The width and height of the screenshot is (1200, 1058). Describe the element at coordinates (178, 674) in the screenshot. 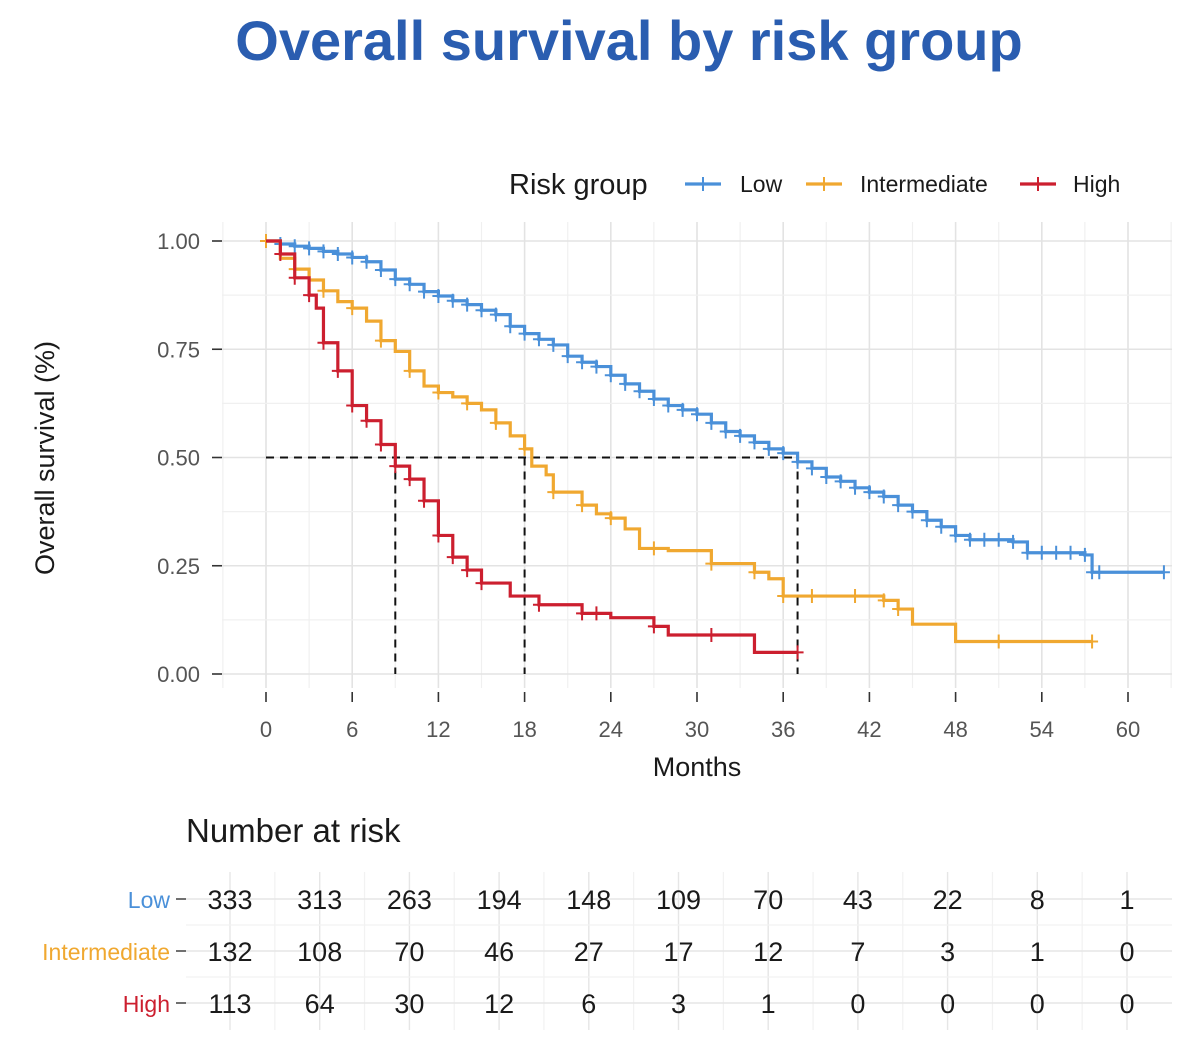

I see `y-tick-label: 0.00` at that location.